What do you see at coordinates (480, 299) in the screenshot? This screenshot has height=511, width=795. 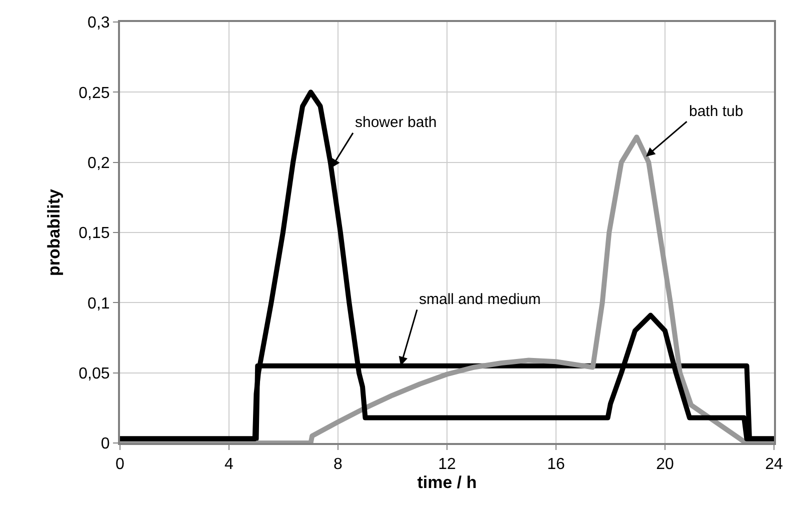 I see `text: small and medium` at bounding box center [480, 299].